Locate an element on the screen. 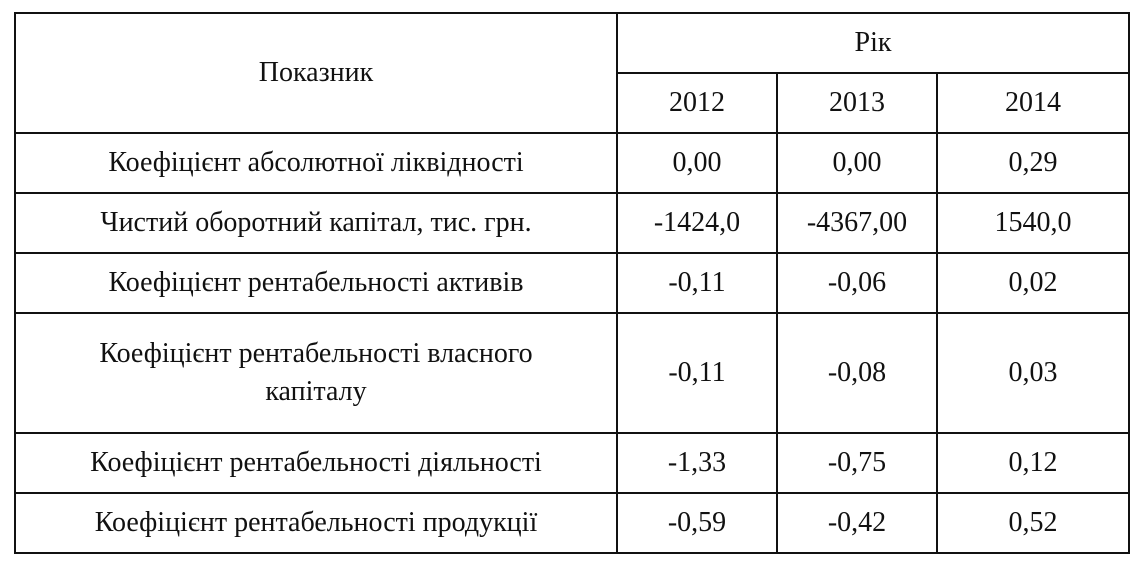  indicator-header: Показник is located at coordinates (316, 73).